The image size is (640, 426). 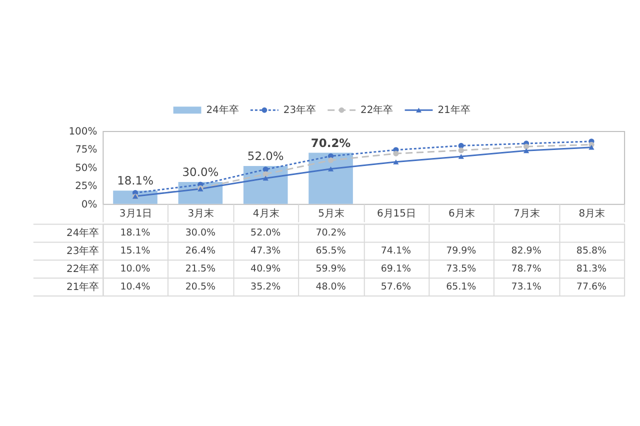 I want to click on data-label: 48.0%, so click(x=331, y=287).